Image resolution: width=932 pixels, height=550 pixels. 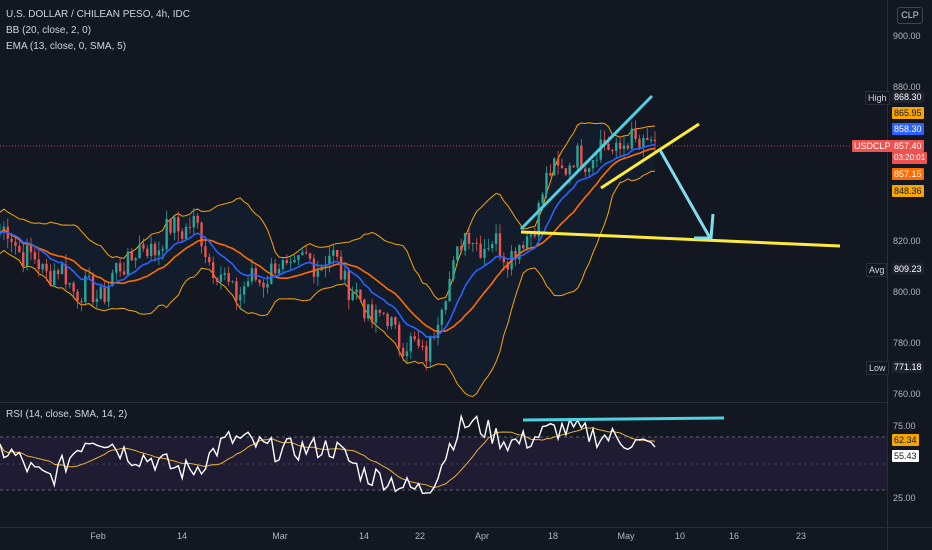 What do you see at coordinates (907, 292) in the screenshot?
I see `price-tick-800: 800.00` at bounding box center [907, 292].